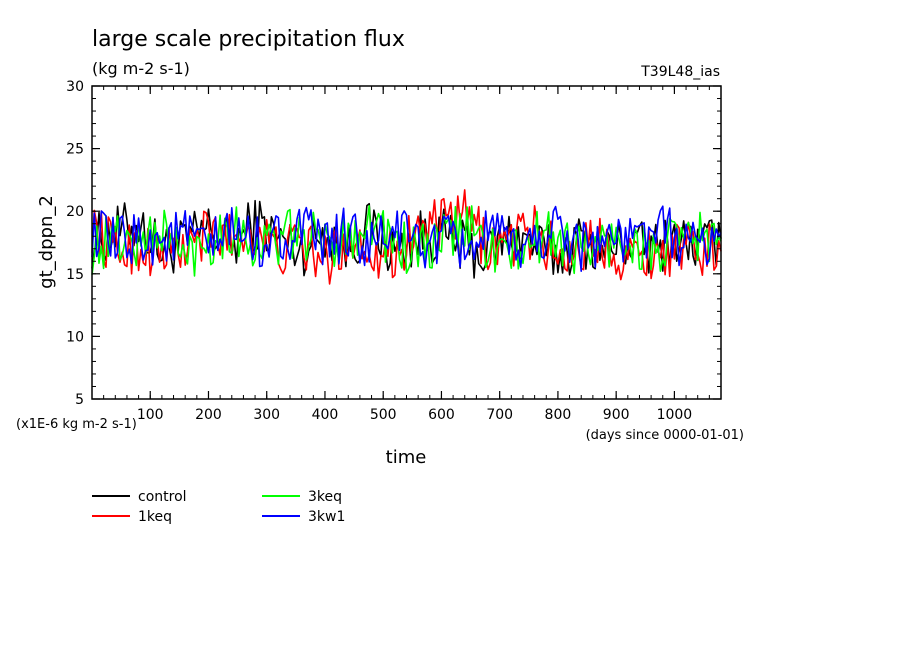 The height and width of the screenshot is (654, 904). Describe the element at coordinates (75, 337) in the screenshot. I see `y-tick-label: 10` at that location.